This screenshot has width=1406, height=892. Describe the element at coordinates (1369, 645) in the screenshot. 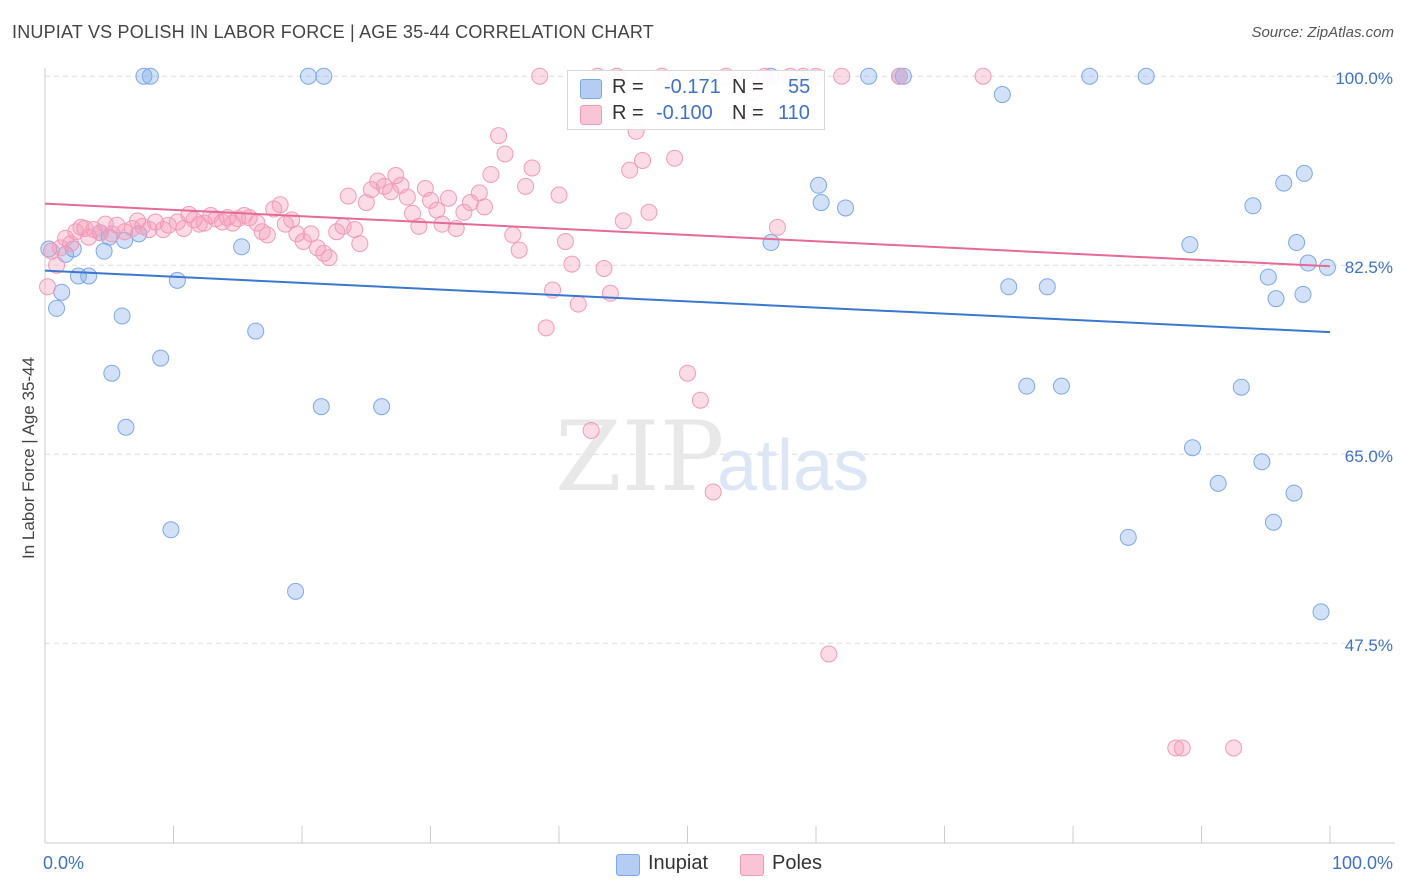

I see `y-tick-label: 47.5%` at that location.